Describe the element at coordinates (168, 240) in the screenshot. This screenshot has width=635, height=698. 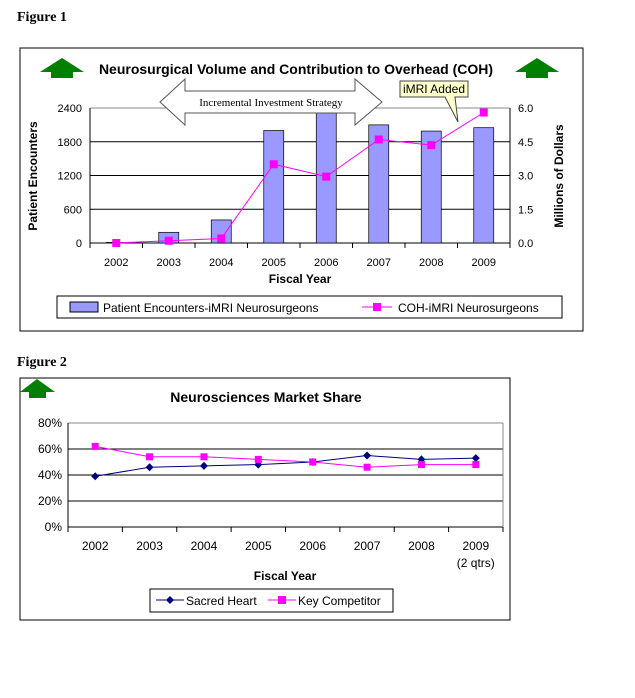
I see `coh-point-2003` at that location.